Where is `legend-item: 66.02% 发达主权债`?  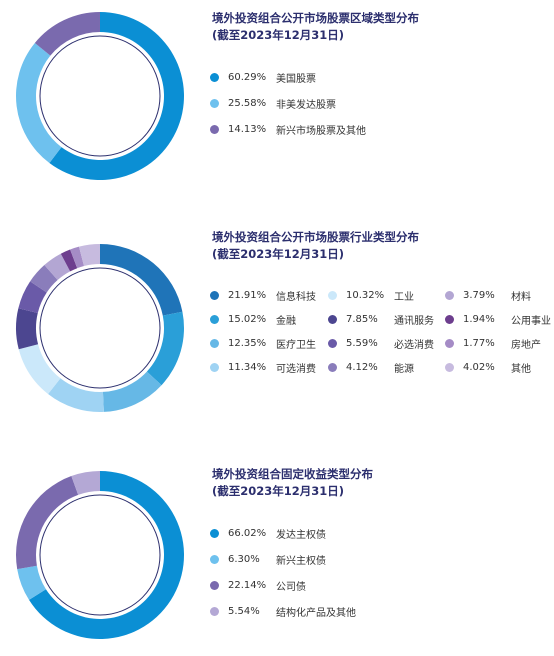
legend-item: 66.02% 发达主权债 is located at coordinates (268, 533).